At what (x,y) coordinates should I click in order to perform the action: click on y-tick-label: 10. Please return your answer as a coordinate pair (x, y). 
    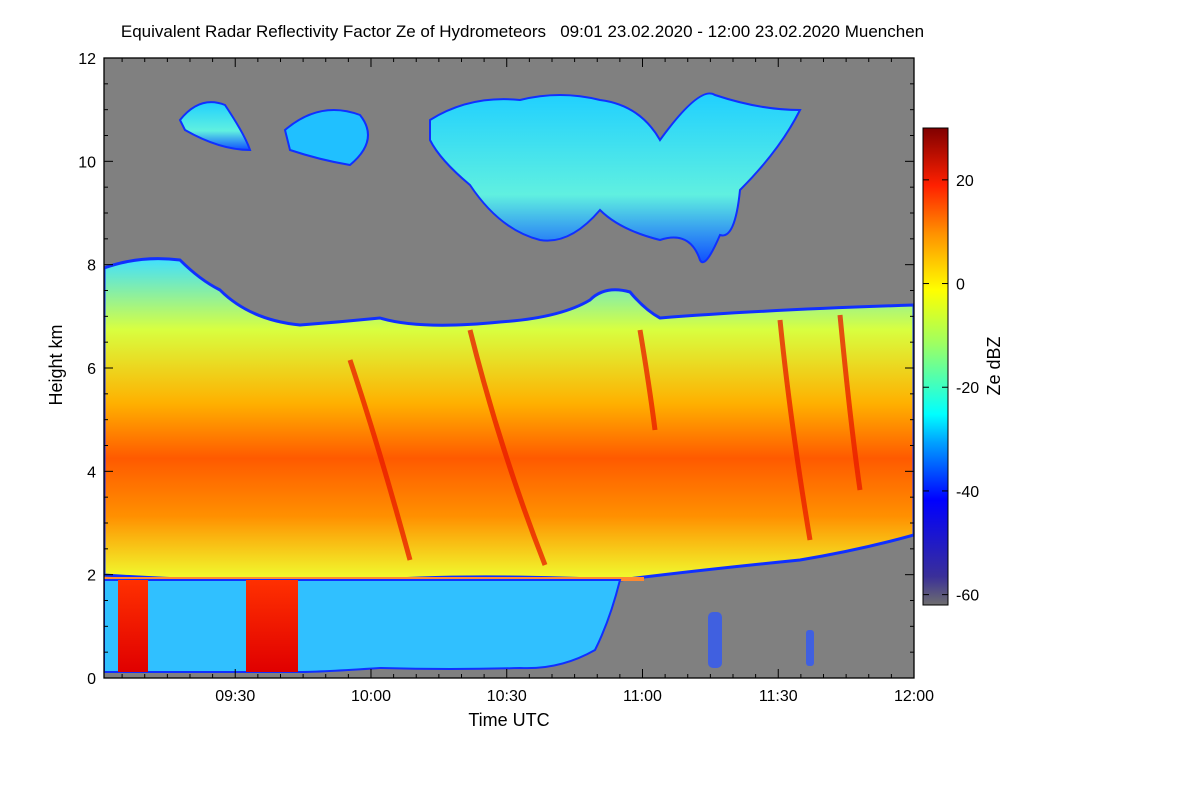
    Looking at the image, I should click on (87, 162).